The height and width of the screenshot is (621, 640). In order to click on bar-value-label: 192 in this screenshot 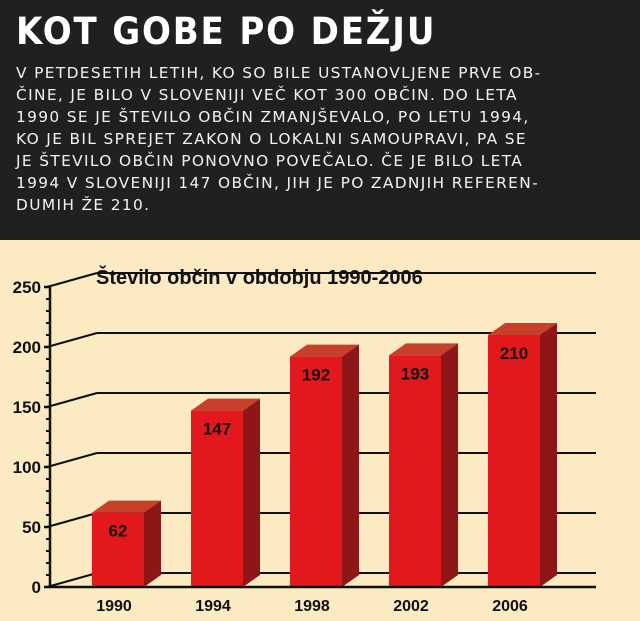, I will do `click(316, 375)`.